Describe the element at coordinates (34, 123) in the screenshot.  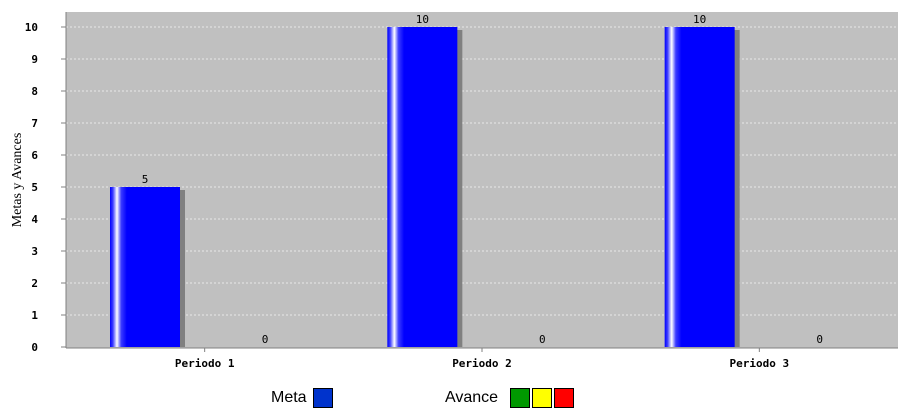
I see `y-tick-label: 7` at that location.